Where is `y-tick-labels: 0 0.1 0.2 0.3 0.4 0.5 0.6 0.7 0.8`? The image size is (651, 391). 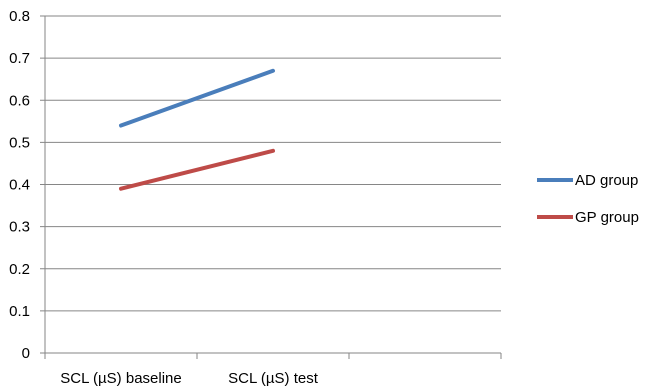
y-tick-labels: 0 0.1 0.2 0.3 0.4 0.5 0.6 0.7 0.8 is located at coordinates (19, 185).